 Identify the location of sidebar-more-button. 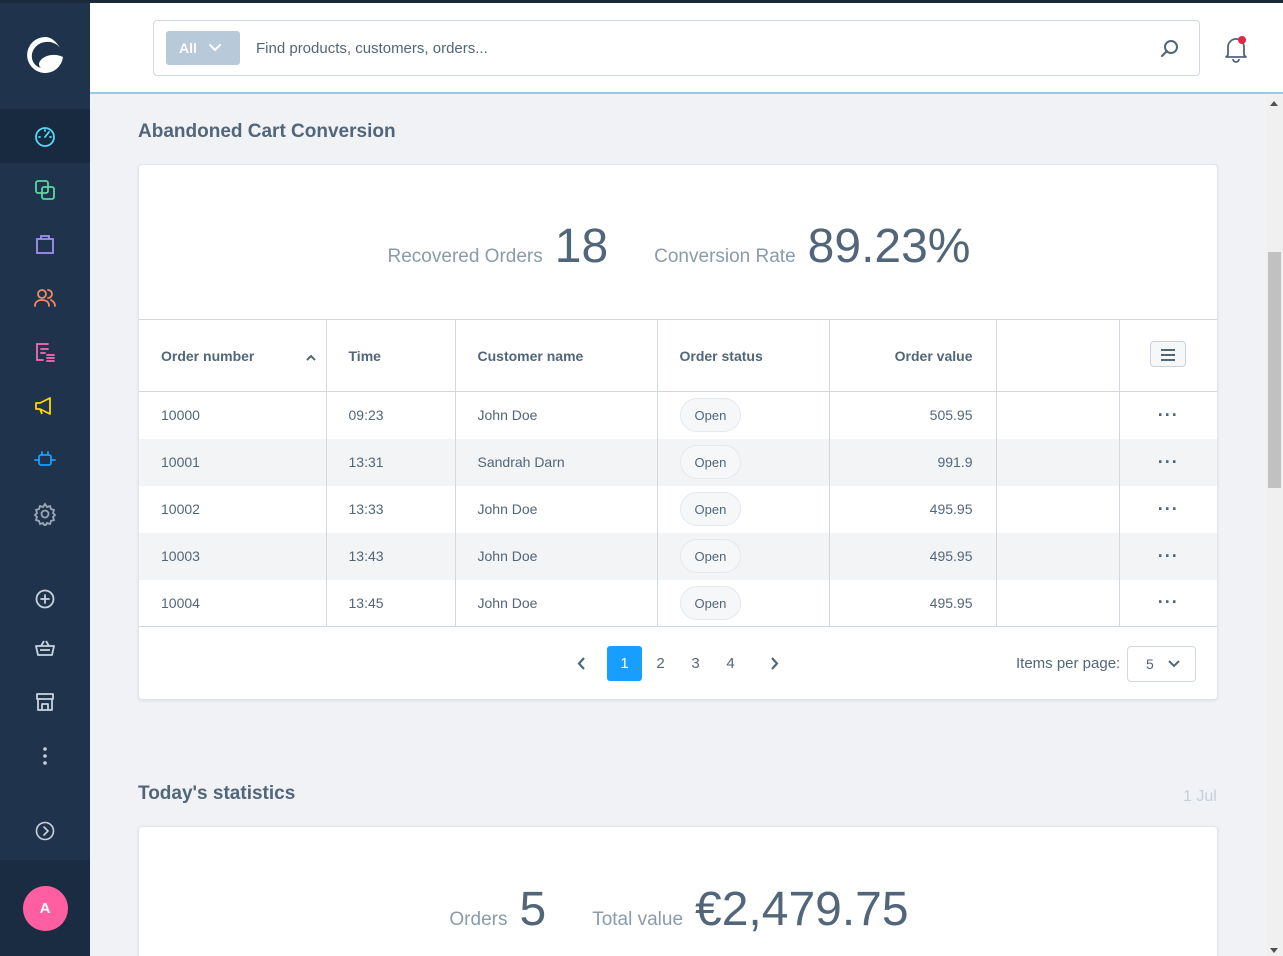
(45, 756).